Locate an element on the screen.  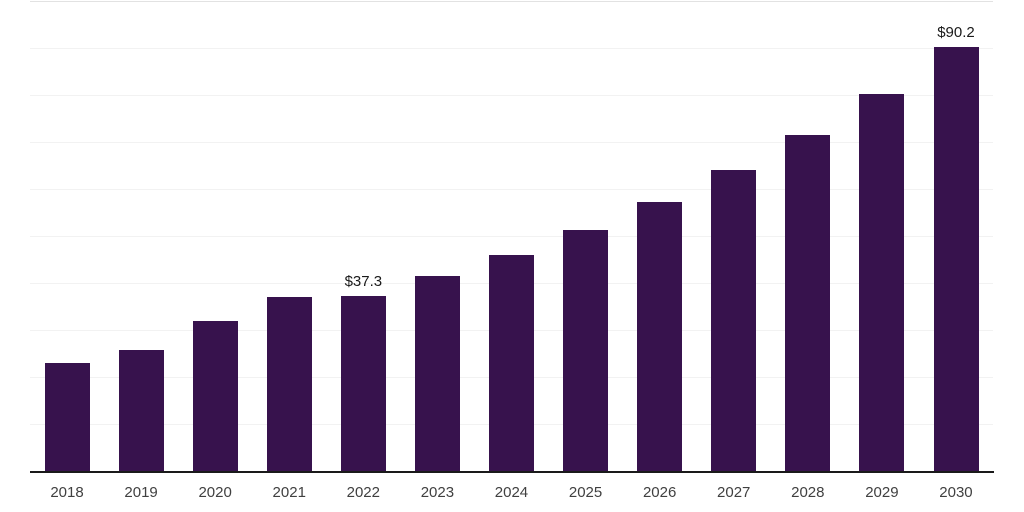
x-tick-2023: 2023 is located at coordinates (437, 492).